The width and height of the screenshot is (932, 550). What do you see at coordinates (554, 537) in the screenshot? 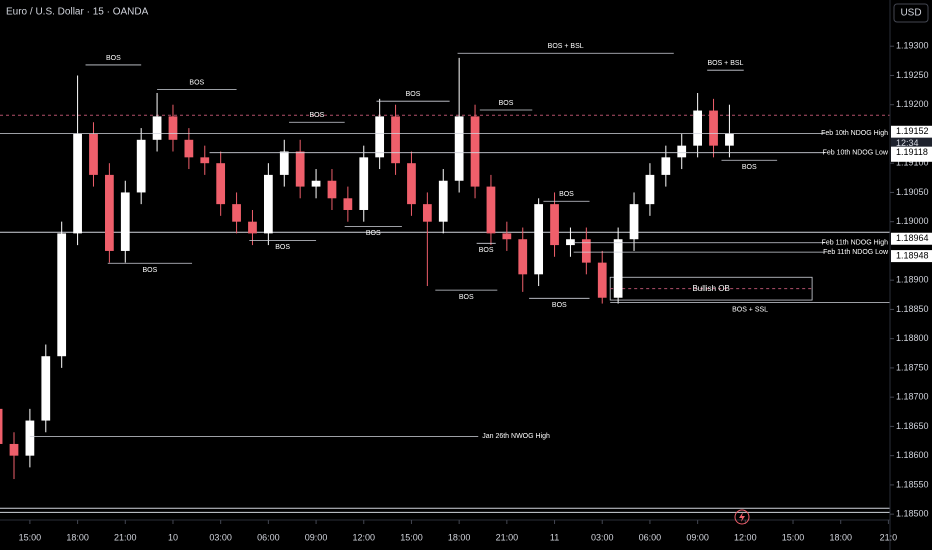
I see `x-tick-label: 11` at bounding box center [554, 537].